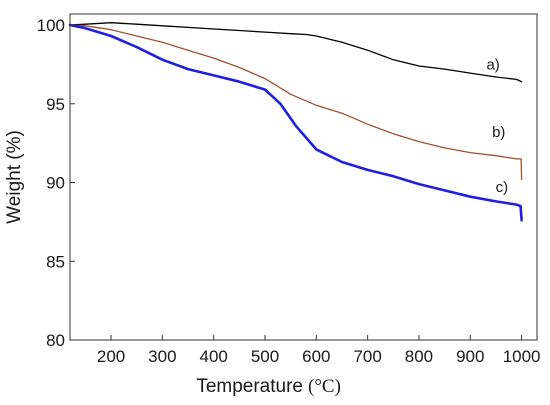  I want to click on x-axis-ticks: 200 300 400 500 600 700 800 900 1000, so click(319, 350).